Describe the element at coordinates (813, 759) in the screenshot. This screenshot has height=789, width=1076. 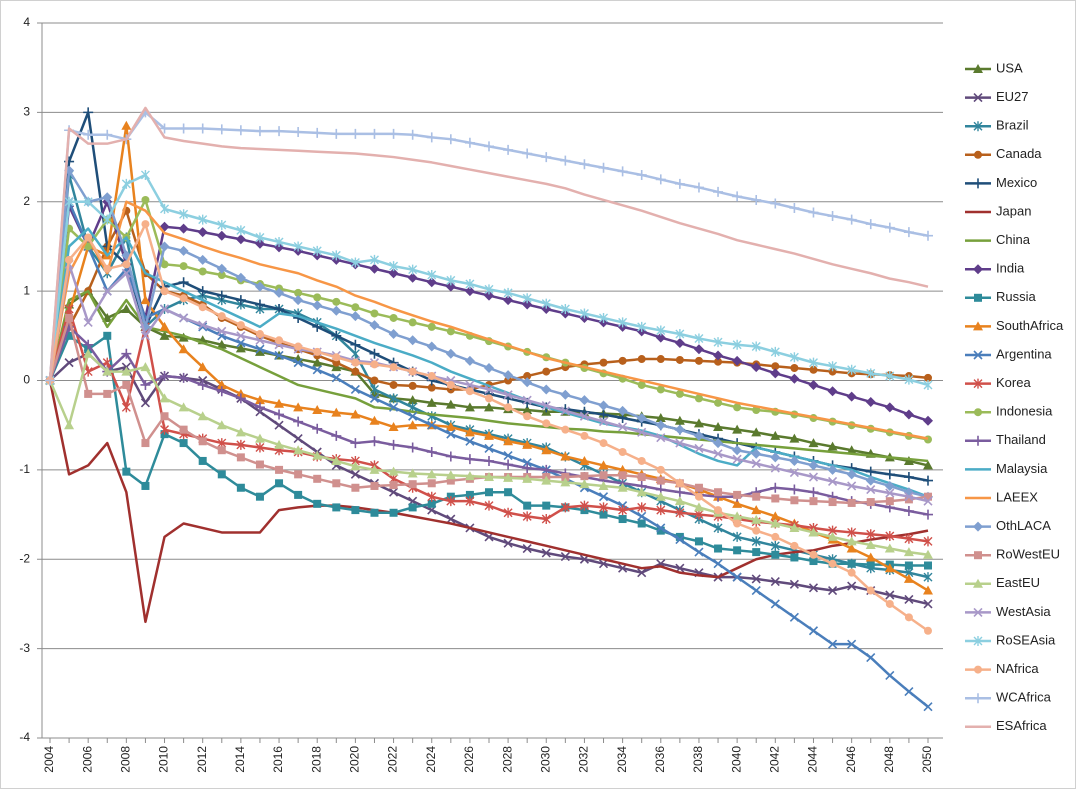
I see `x-tick-label: 2044` at that location.